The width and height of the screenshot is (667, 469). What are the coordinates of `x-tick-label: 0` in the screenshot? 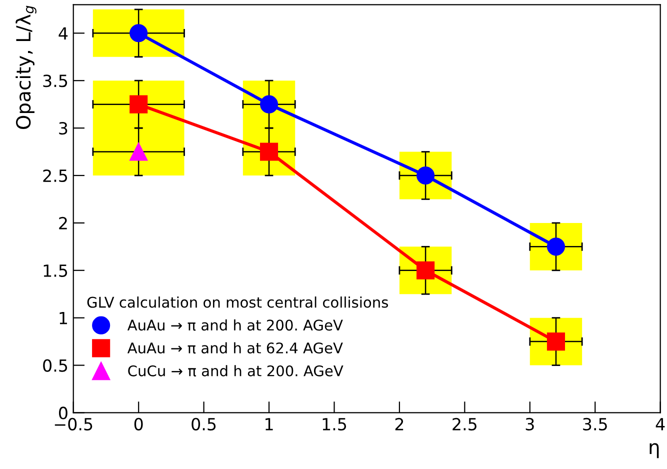 It's located at (138, 424).